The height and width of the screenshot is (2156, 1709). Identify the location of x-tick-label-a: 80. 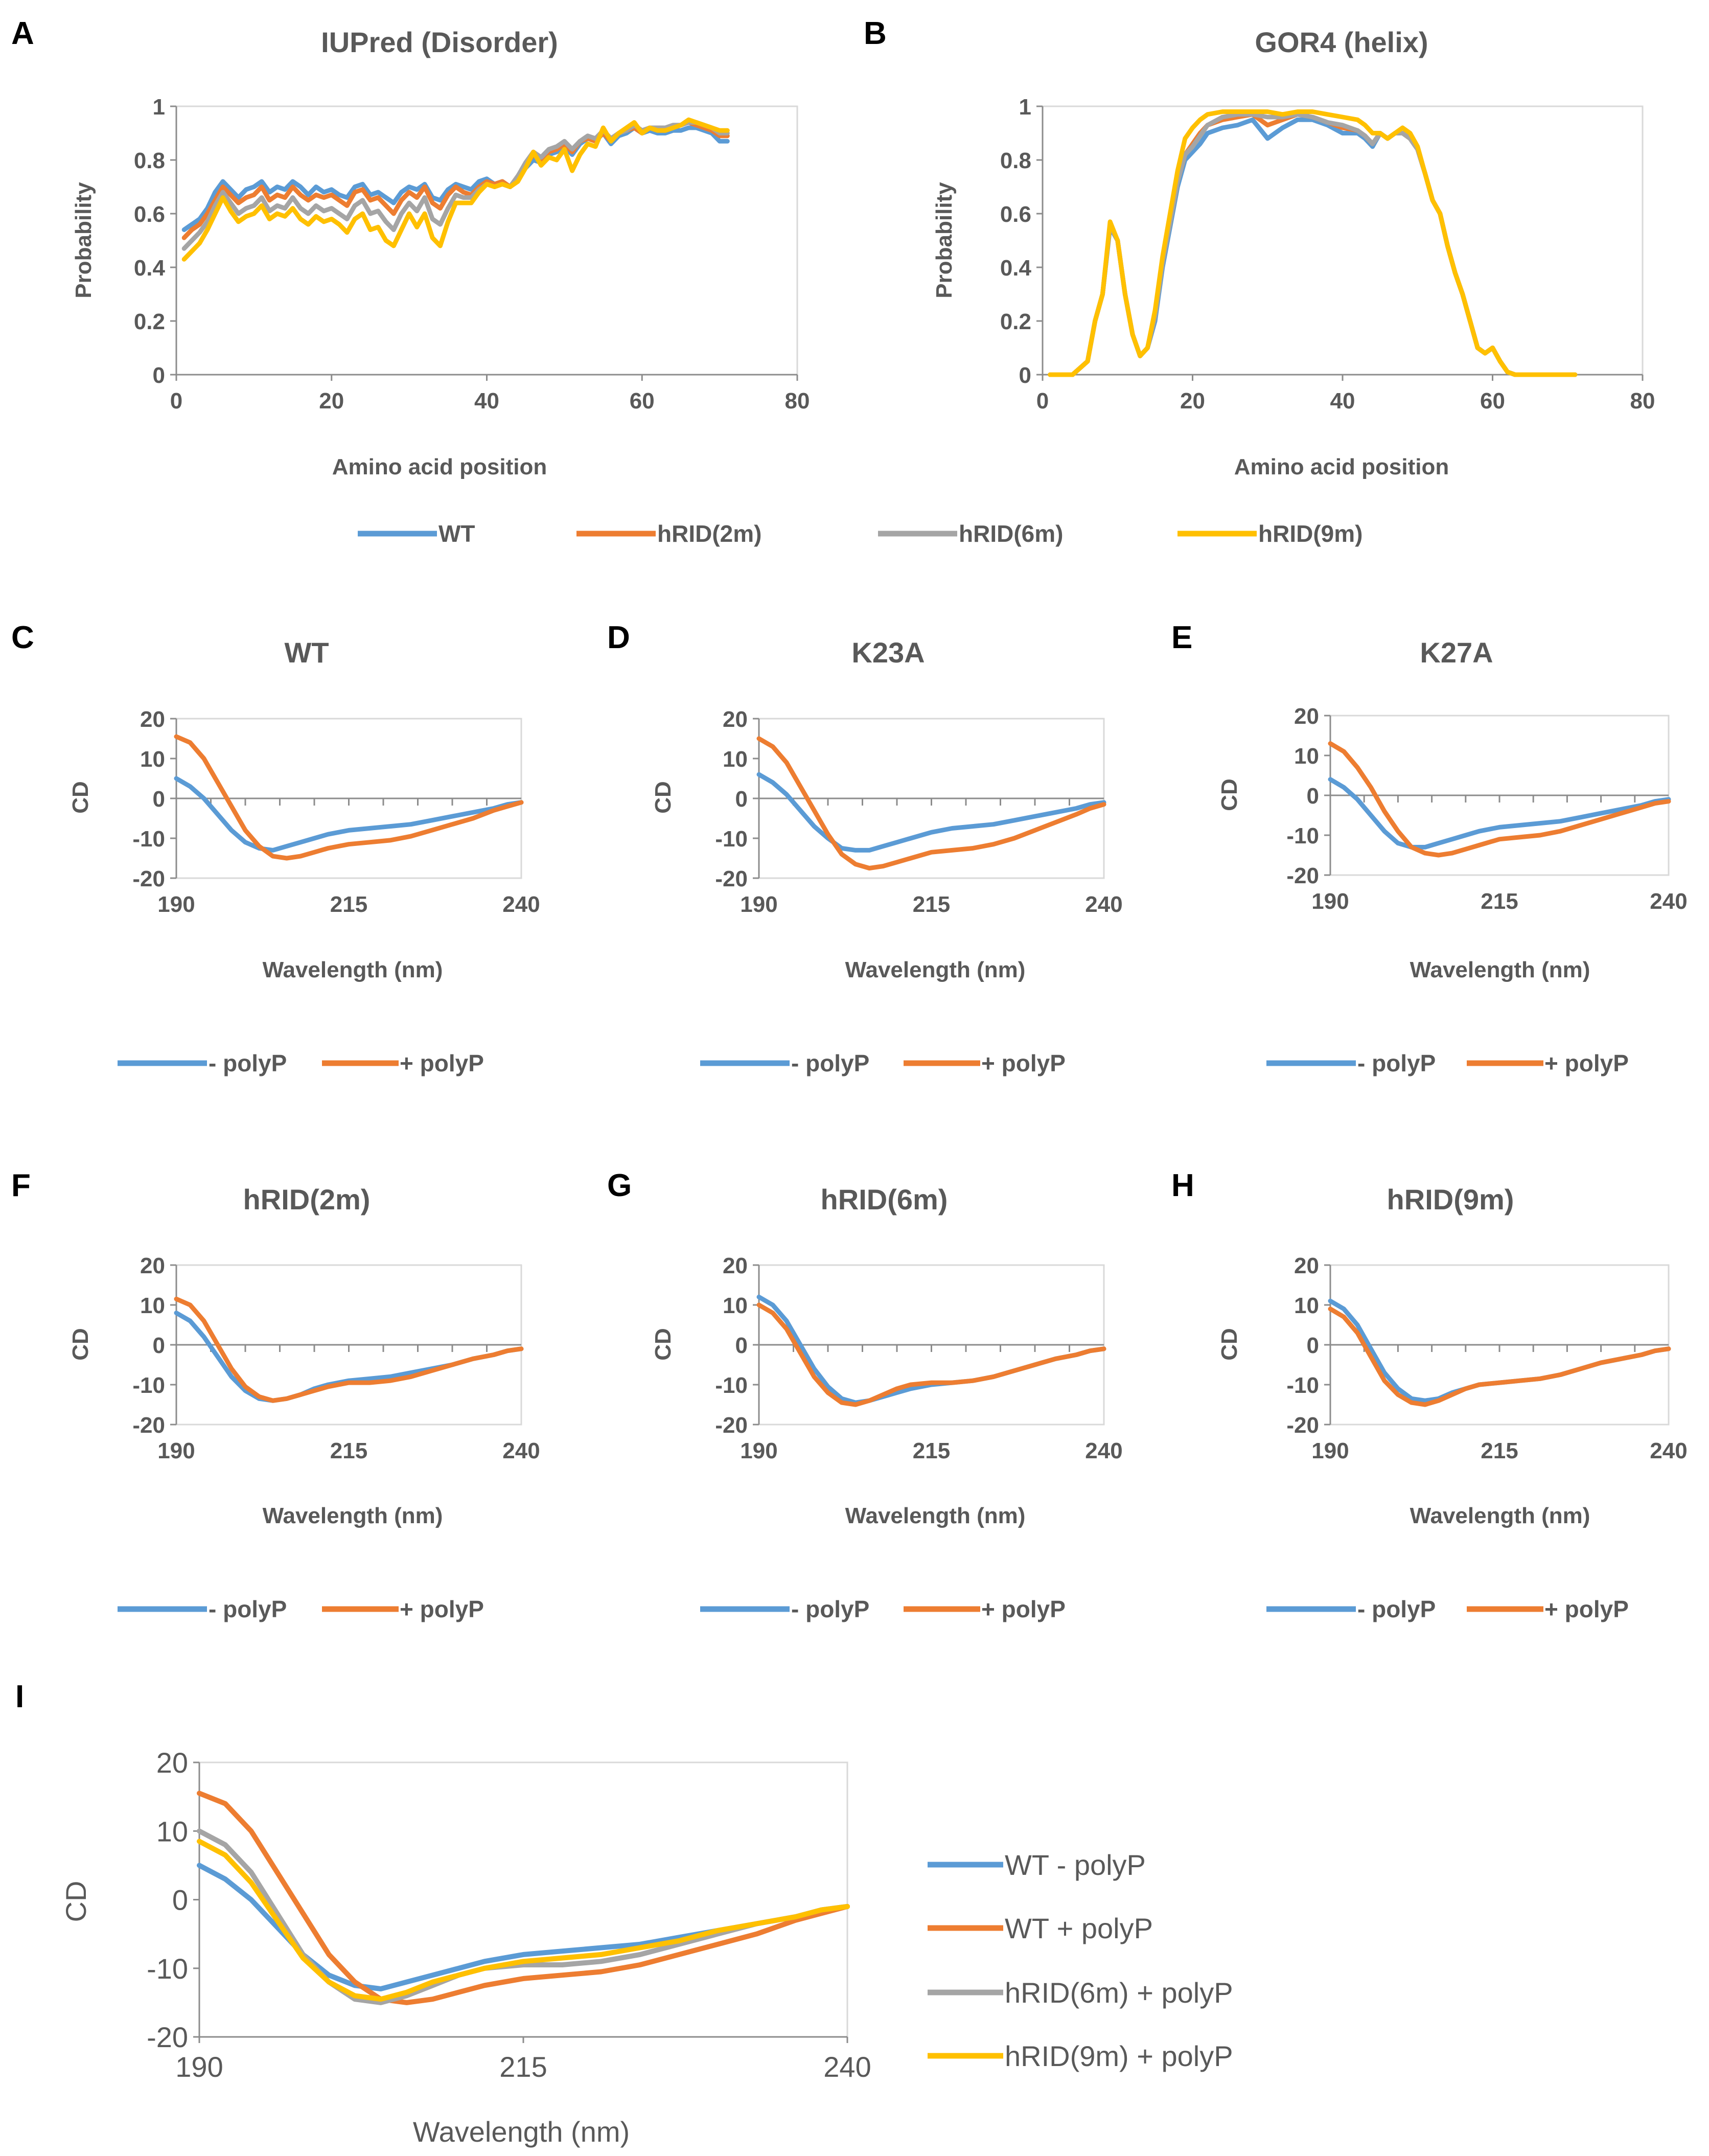
(797, 401).